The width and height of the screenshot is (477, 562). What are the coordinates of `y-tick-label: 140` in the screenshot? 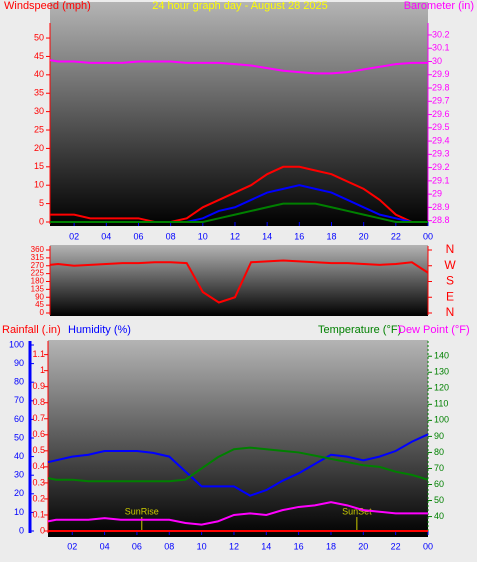 It's located at (441, 356).